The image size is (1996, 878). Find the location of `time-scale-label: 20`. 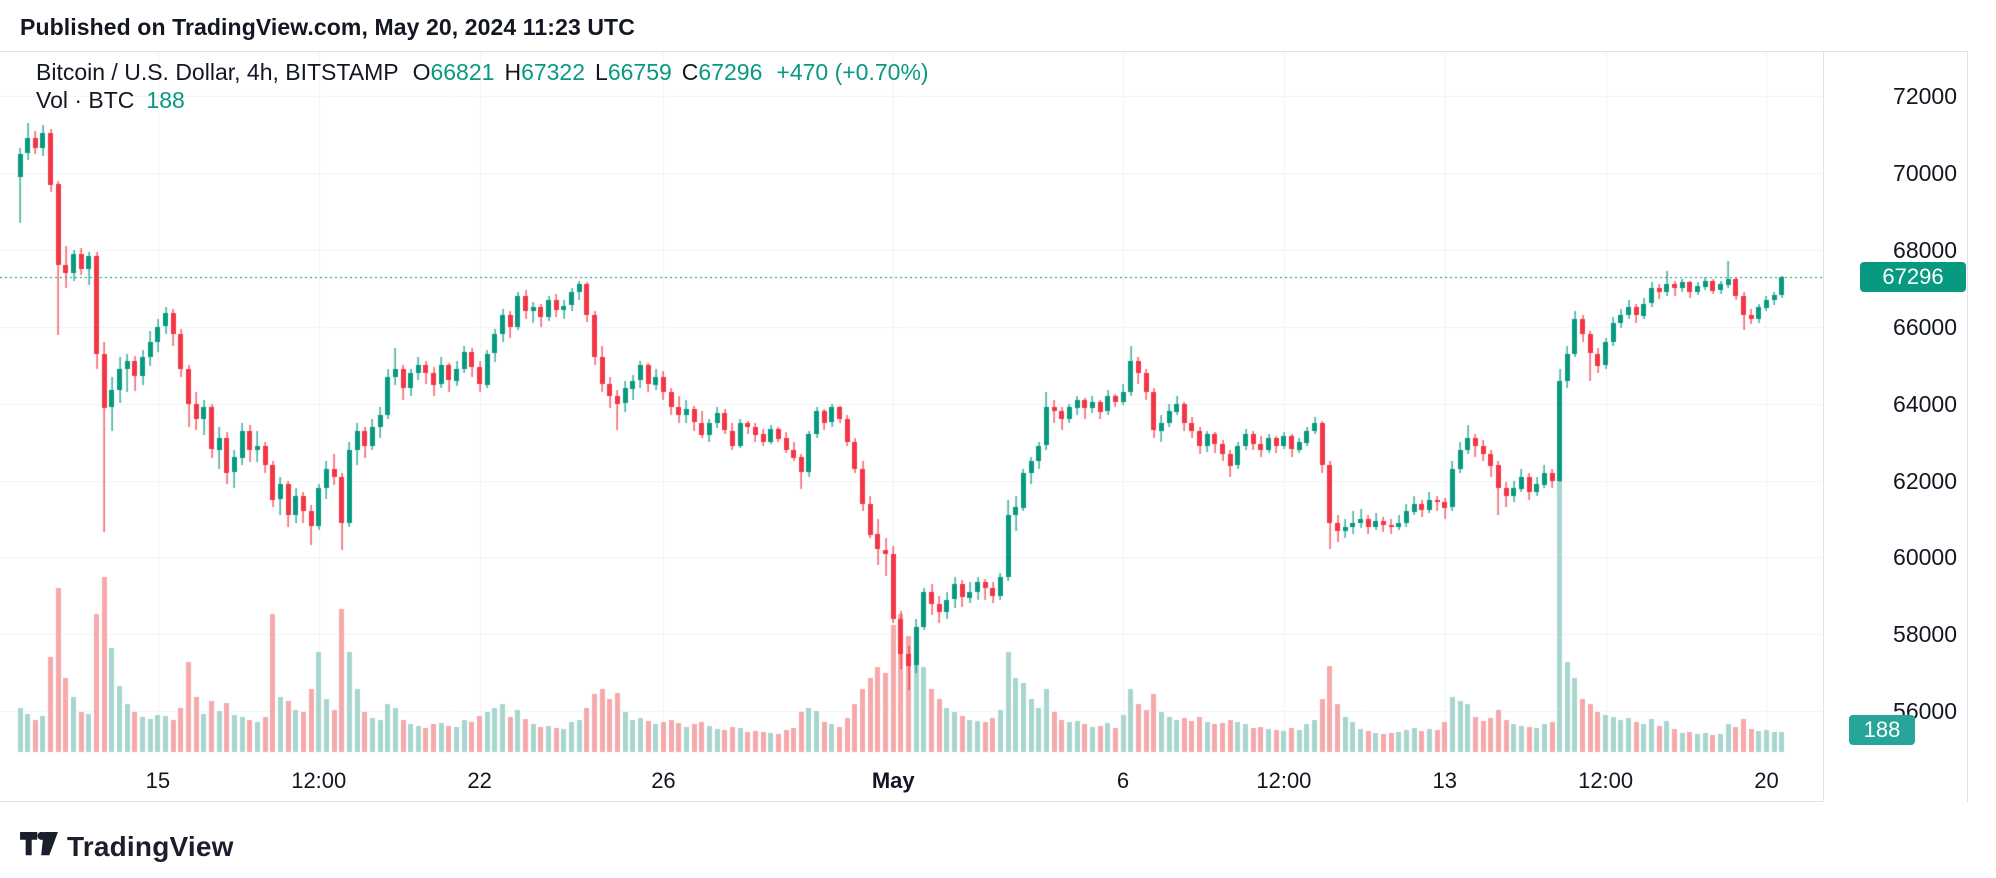

time-scale-label: 20 is located at coordinates (1766, 780).